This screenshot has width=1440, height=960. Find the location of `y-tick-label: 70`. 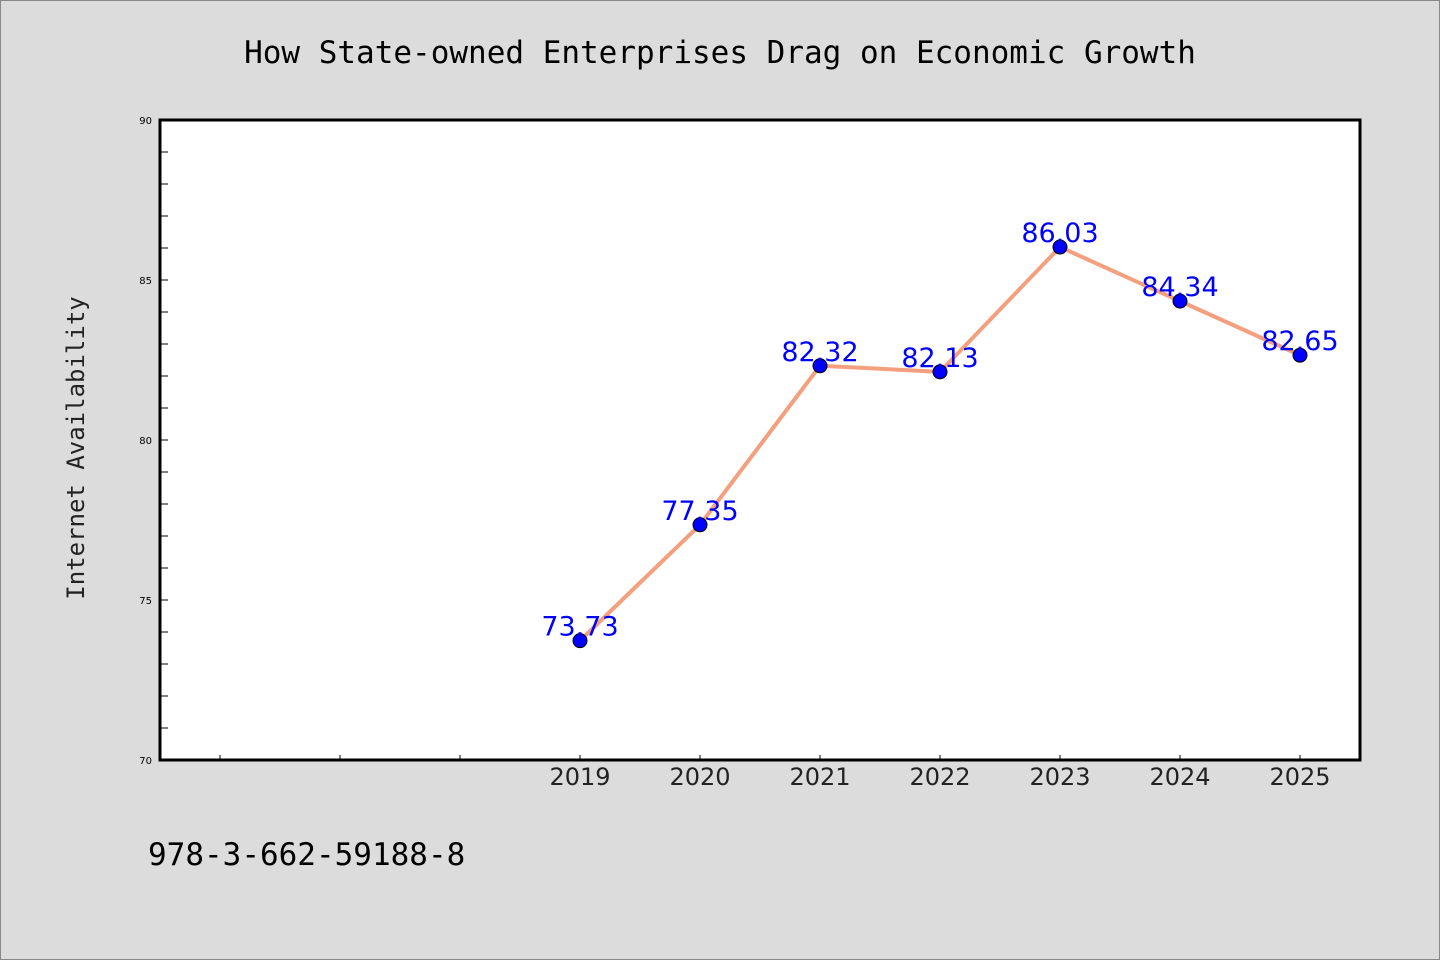

y-tick-label: 70 is located at coordinates (145, 761).